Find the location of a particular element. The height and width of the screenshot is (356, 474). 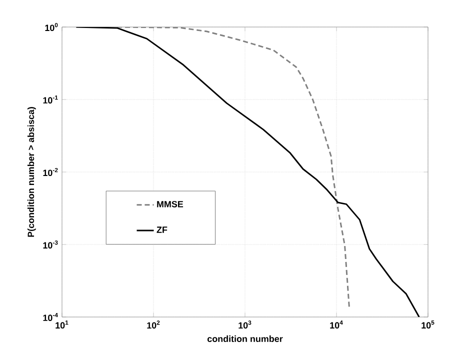

legend-label: MMSE is located at coordinates (170, 204).